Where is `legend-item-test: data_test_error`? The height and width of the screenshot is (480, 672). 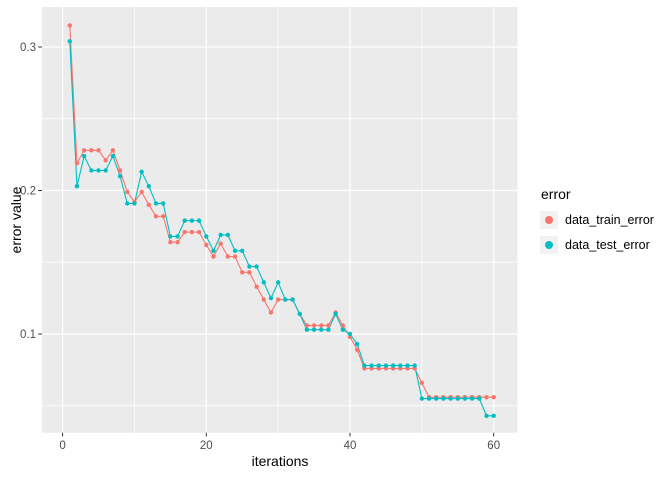 legend-item-test: data_test_error is located at coordinates (597, 245).